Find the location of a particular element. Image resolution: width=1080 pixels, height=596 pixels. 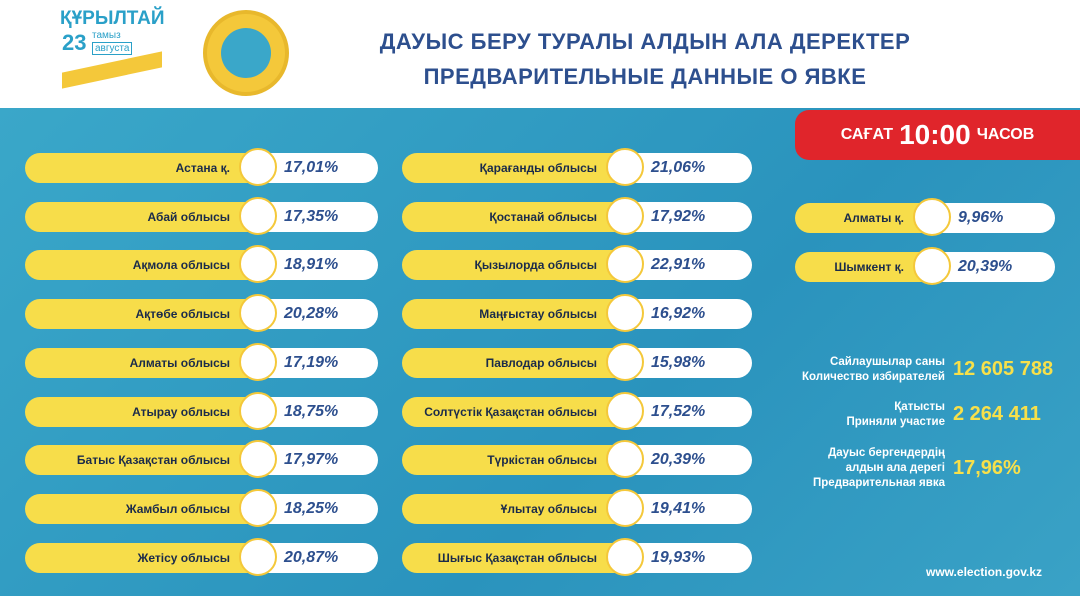

region-row: Қызылорда облысы 22,91% is located at coordinates (577, 264).